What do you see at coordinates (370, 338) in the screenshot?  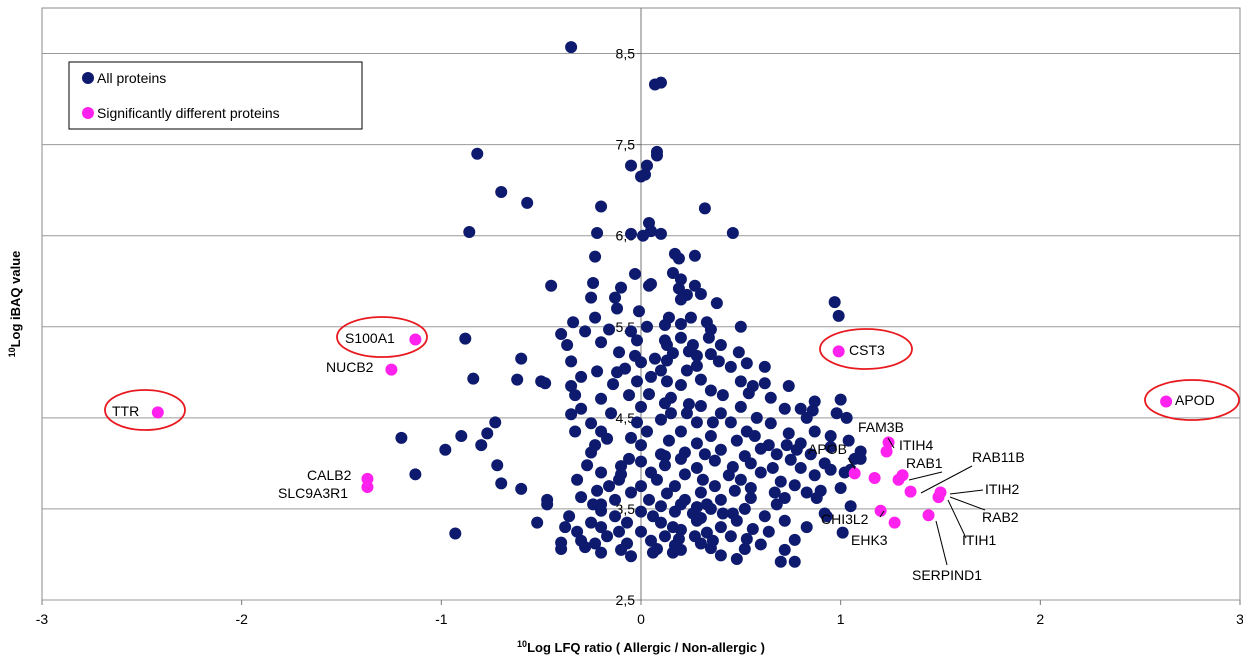 I see `protein-label: S100A1` at bounding box center [370, 338].